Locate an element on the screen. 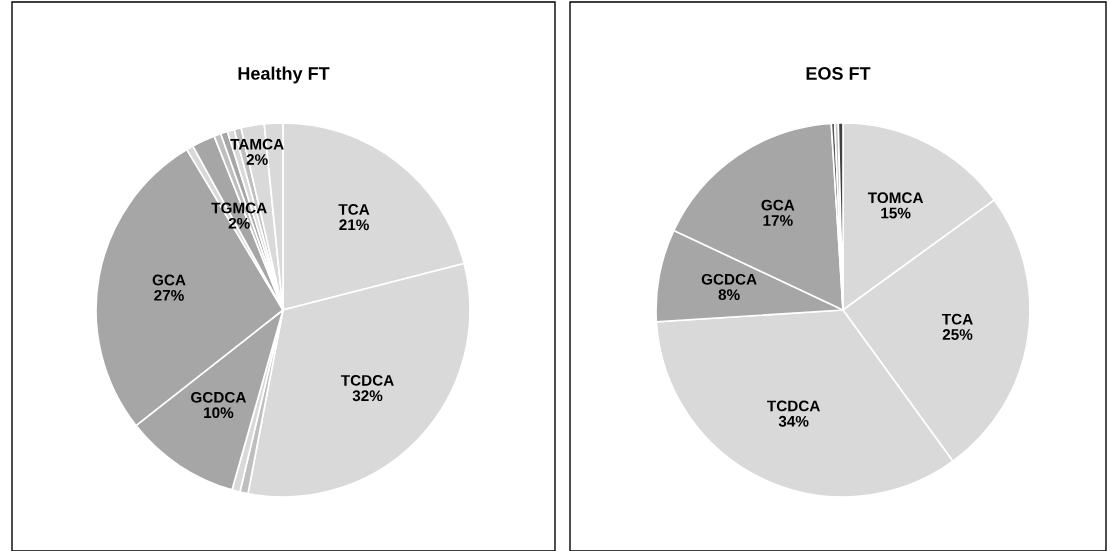 Image resolution: width=1110 pixels, height=551 pixels. data-label: 8% is located at coordinates (729, 295).